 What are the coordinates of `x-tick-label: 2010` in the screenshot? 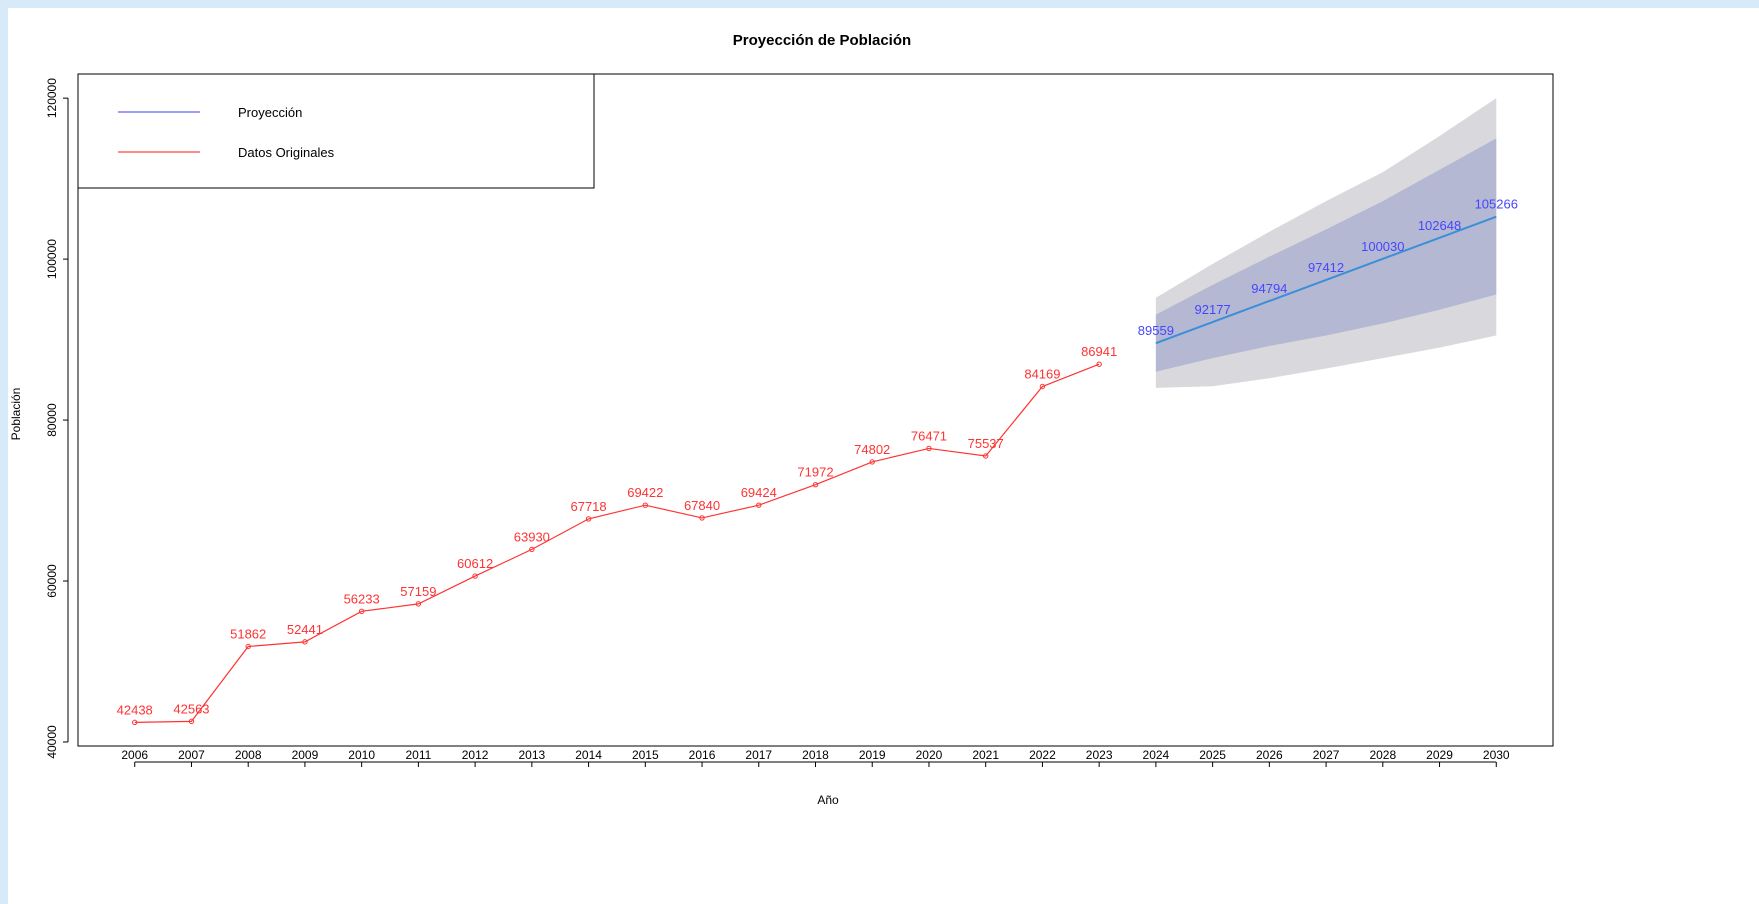 It's located at (361, 755).